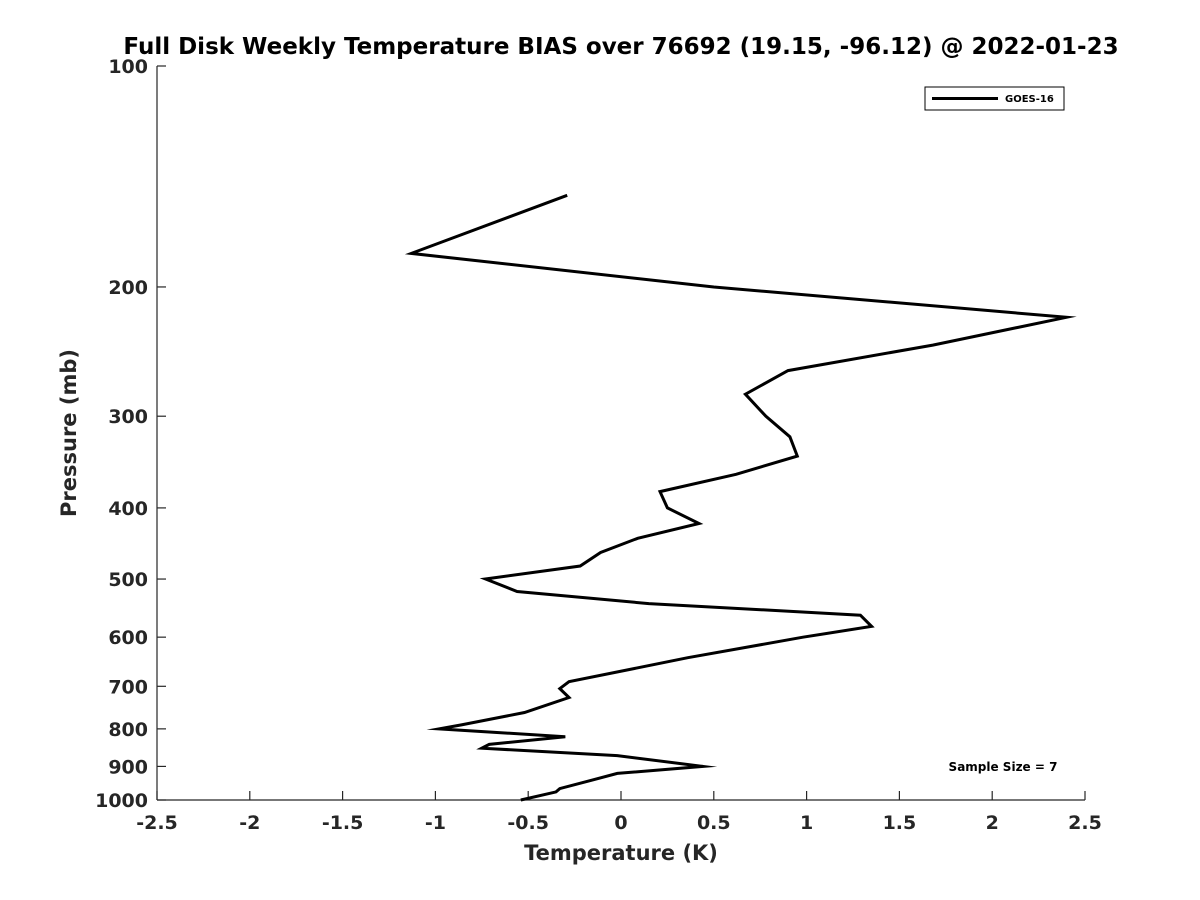 This screenshot has height=900, width=1200. I want to click on y-tick-label: 400, so click(128, 509).